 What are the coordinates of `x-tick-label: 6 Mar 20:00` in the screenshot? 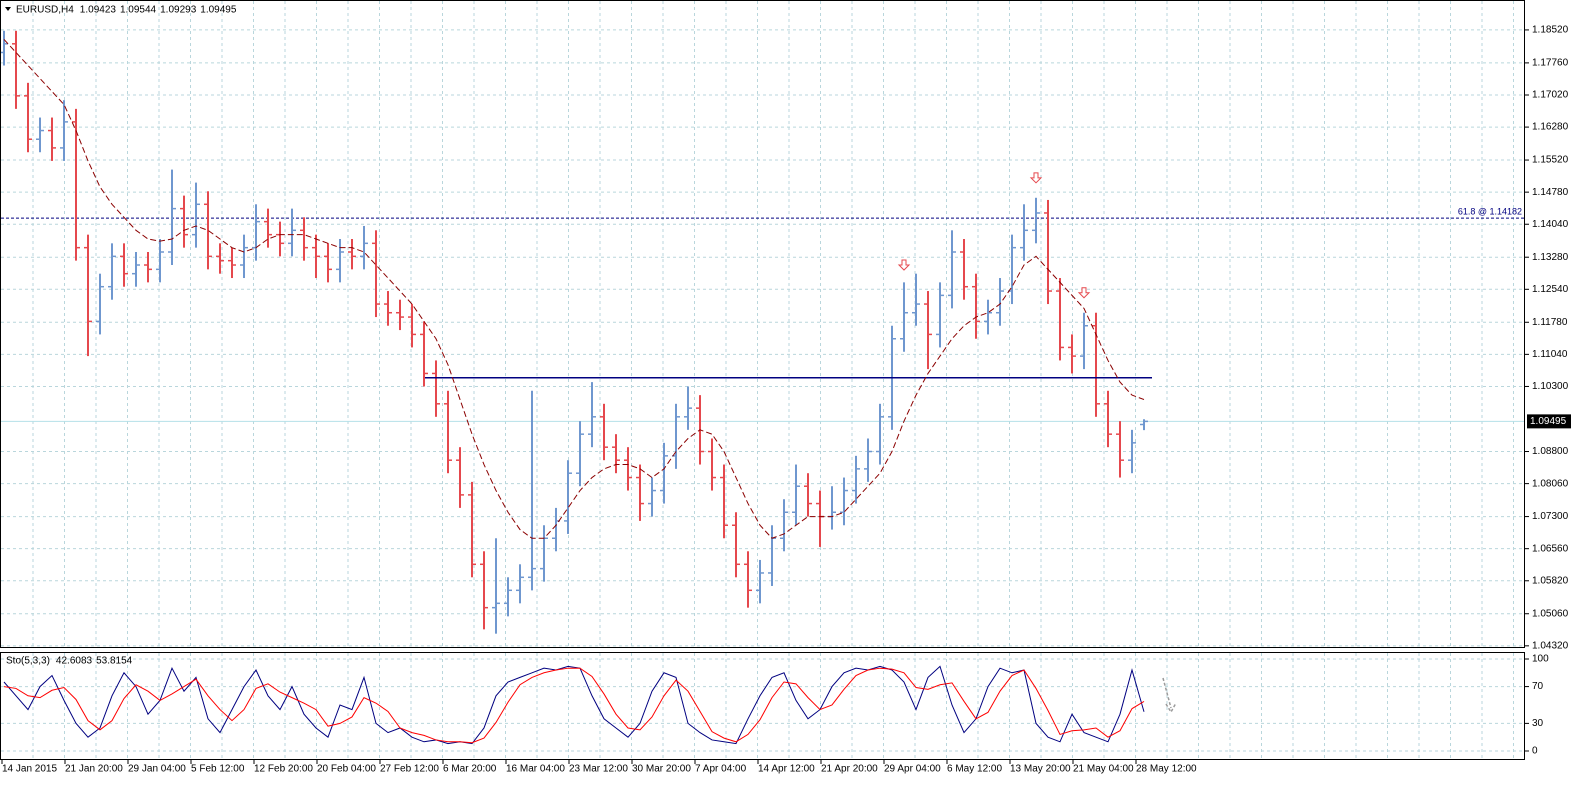 It's located at (470, 769).